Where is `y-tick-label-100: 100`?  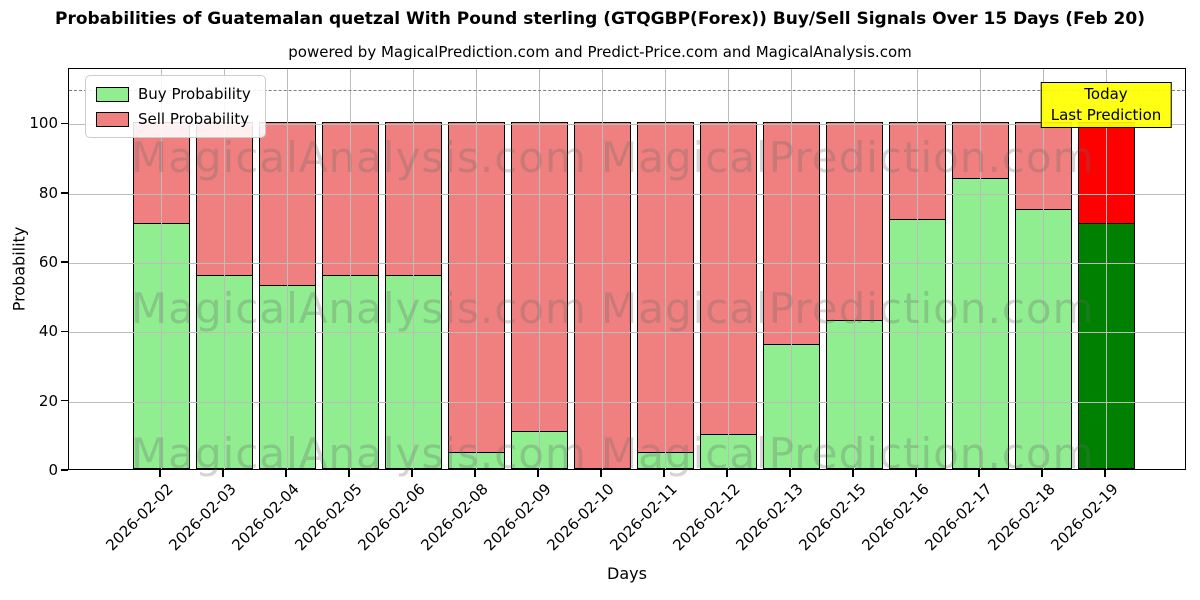
y-tick-label-100: 100 is located at coordinates (43, 123).